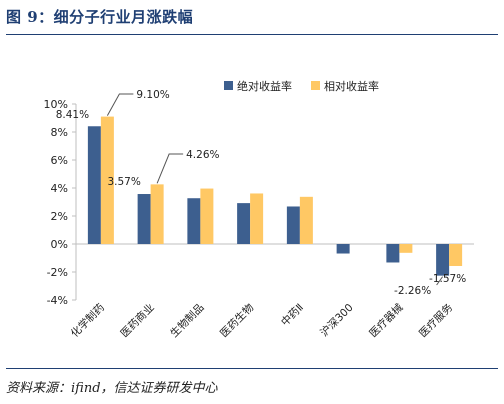 The height and width of the screenshot is (404, 504). Describe the element at coordinates (59, 132) in the screenshot. I see `y-tick-label: 8%` at that location.